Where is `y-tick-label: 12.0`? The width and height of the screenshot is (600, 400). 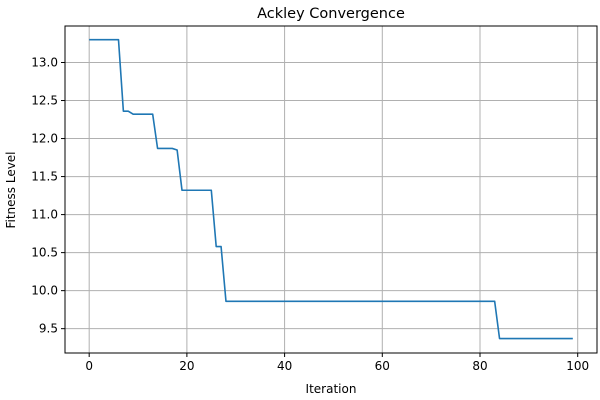 y-tick-label: 12.0 is located at coordinates (44, 139).